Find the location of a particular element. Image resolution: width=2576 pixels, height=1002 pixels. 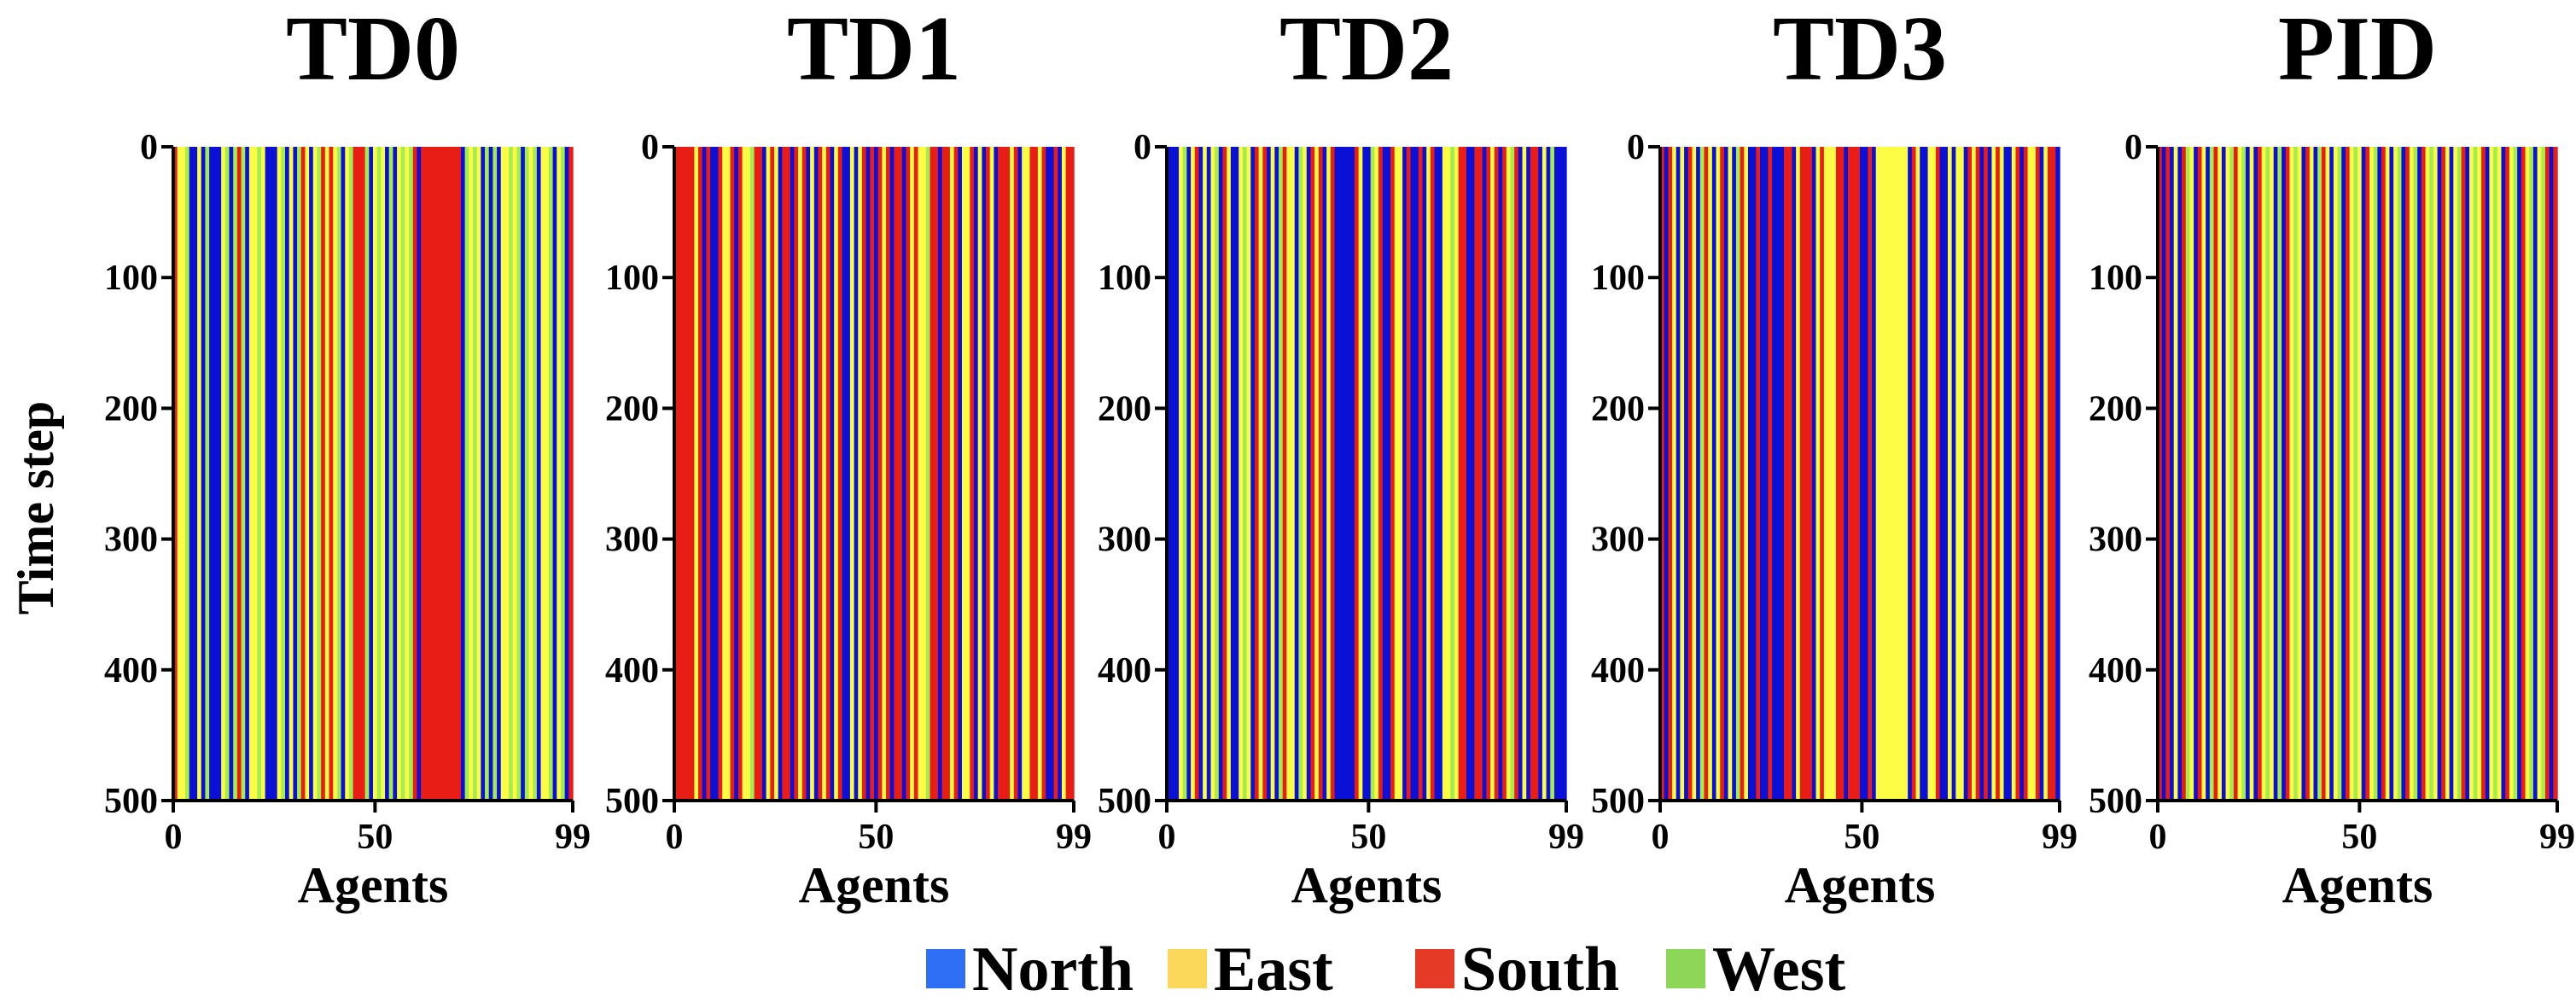

y-tick-label: 500 is located at coordinates (632, 801).